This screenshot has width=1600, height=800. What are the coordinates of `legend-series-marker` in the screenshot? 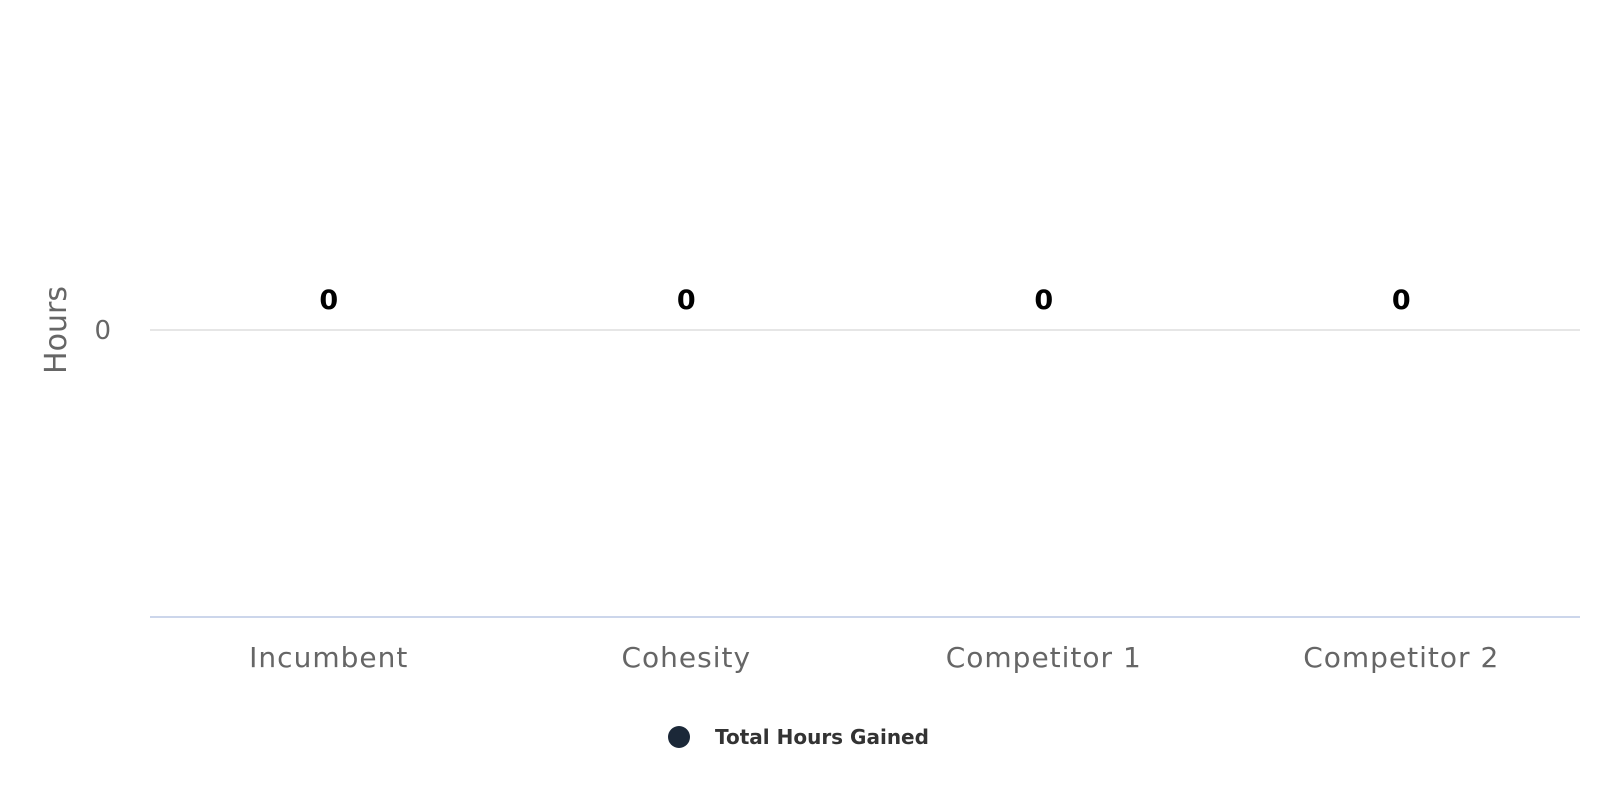 It's located at (679, 737).